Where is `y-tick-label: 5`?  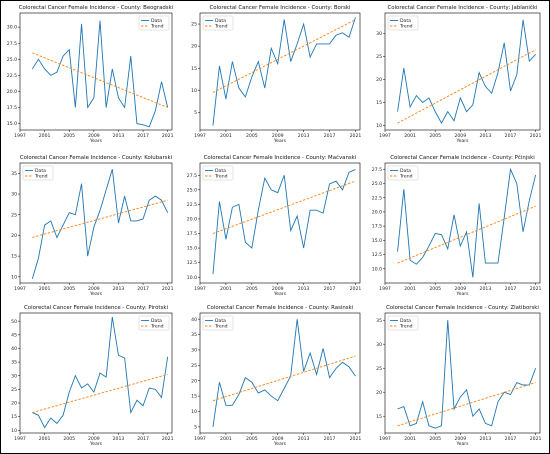 y-tick-label: 5 is located at coordinates (195, 113).